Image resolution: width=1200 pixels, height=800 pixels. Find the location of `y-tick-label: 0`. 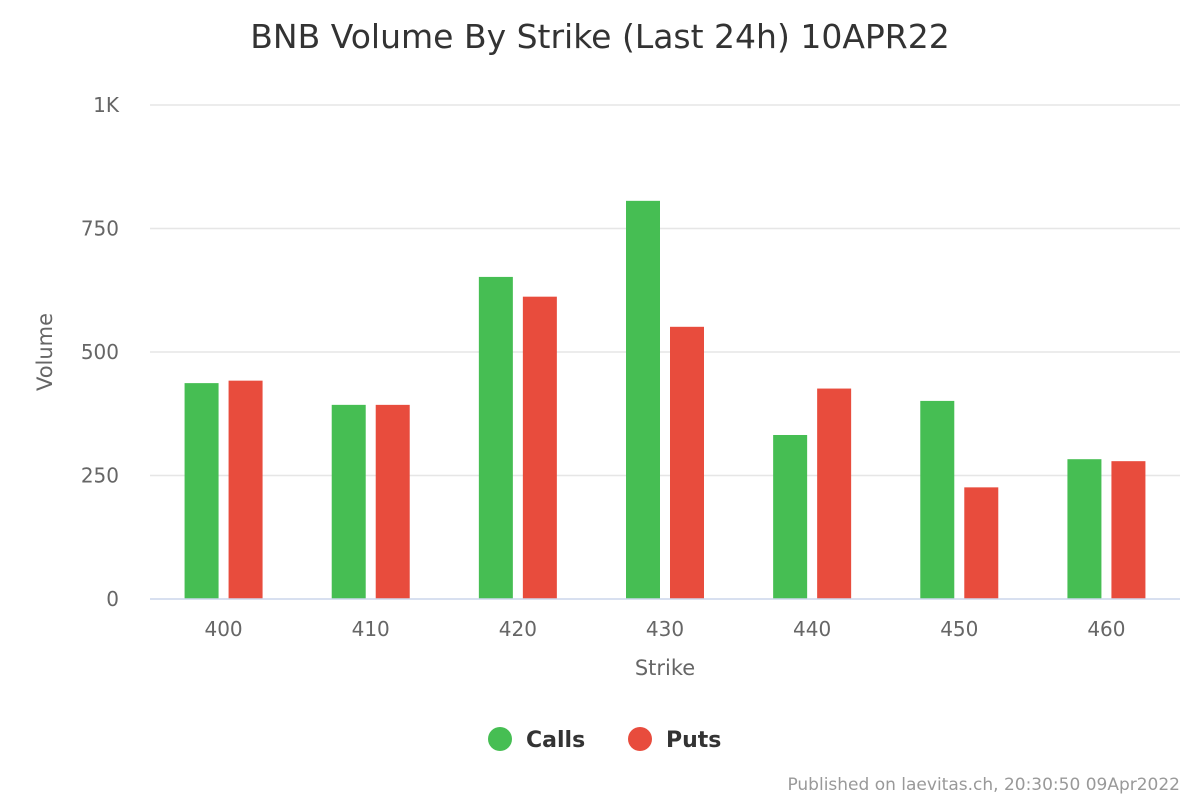

y-tick-label: 0 is located at coordinates (112, 599).